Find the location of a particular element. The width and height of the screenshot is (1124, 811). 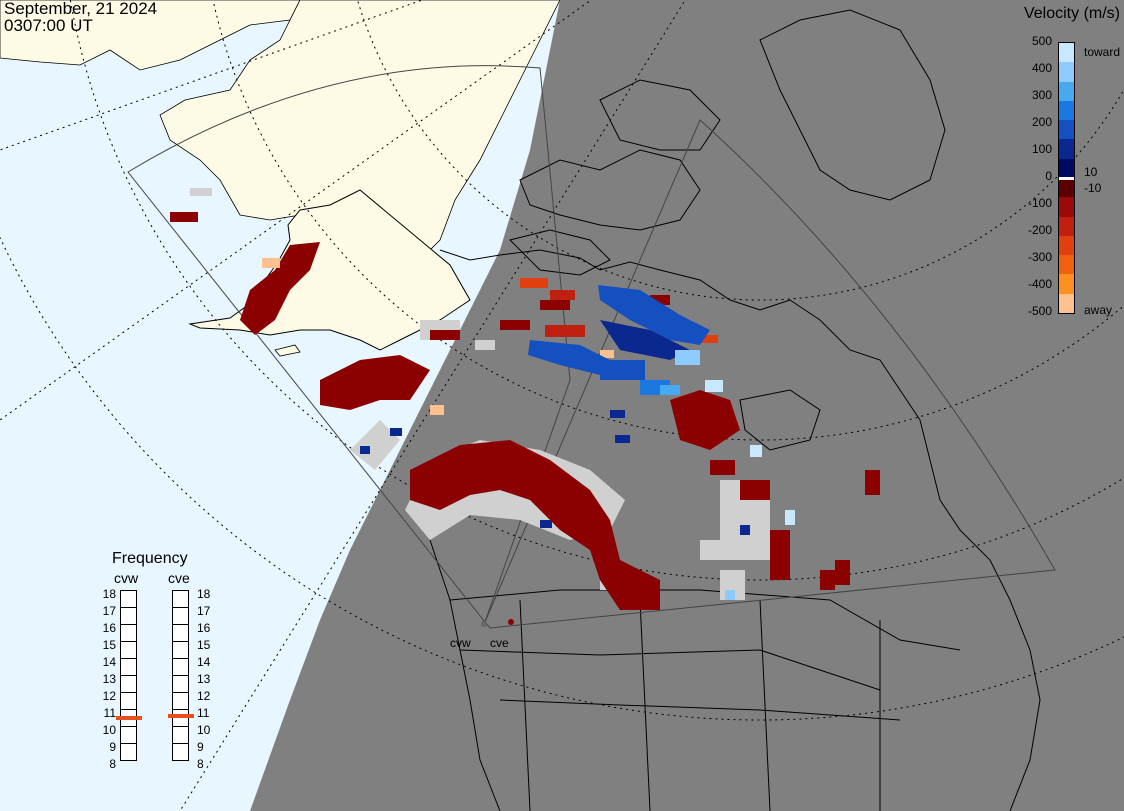

frequency-column-cvw: cvw is located at coordinates (126, 578).